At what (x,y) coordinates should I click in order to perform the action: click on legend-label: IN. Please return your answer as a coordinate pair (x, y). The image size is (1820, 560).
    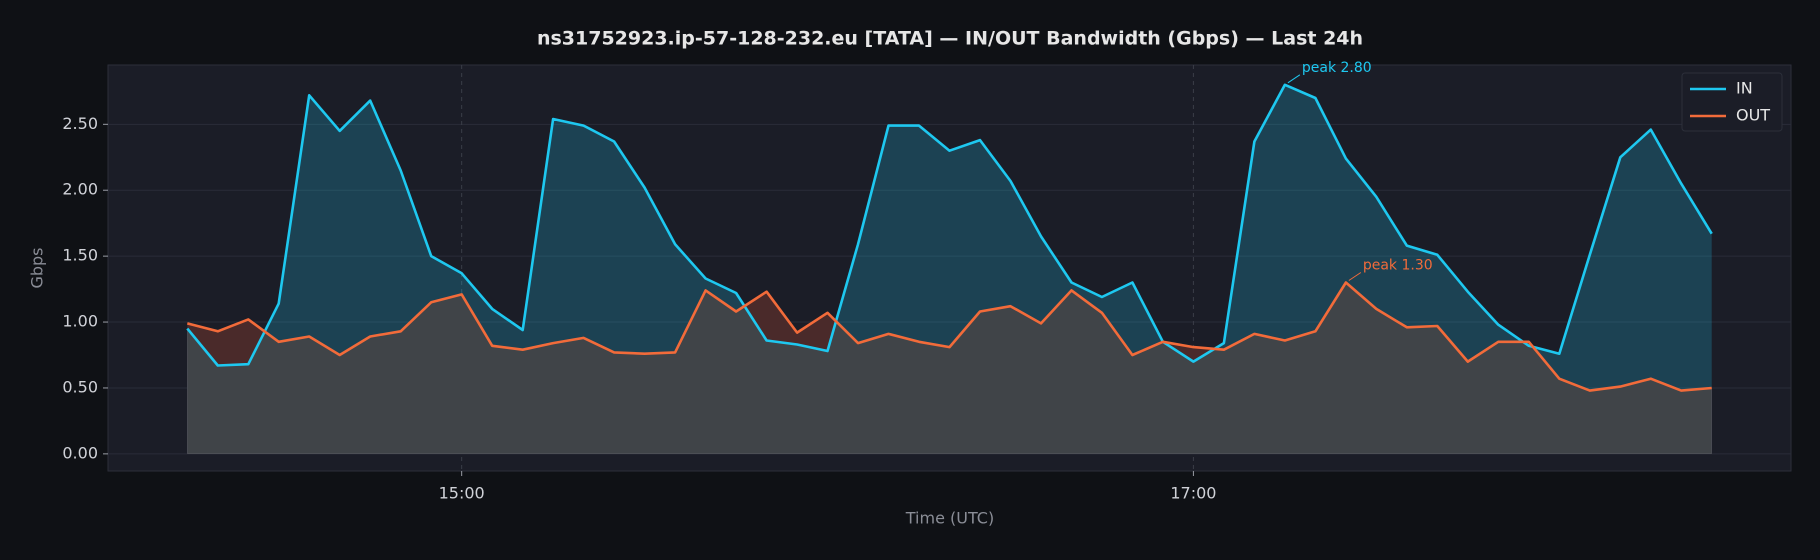
    Looking at the image, I should click on (1744, 88).